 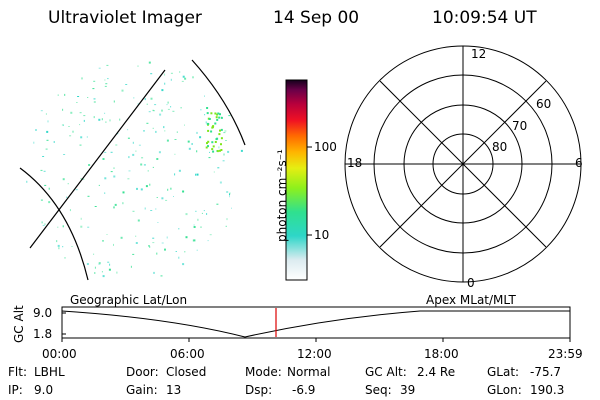 What do you see at coordinates (43, 313) in the screenshot?
I see `altitude-ytick-high: 9.0` at bounding box center [43, 313].